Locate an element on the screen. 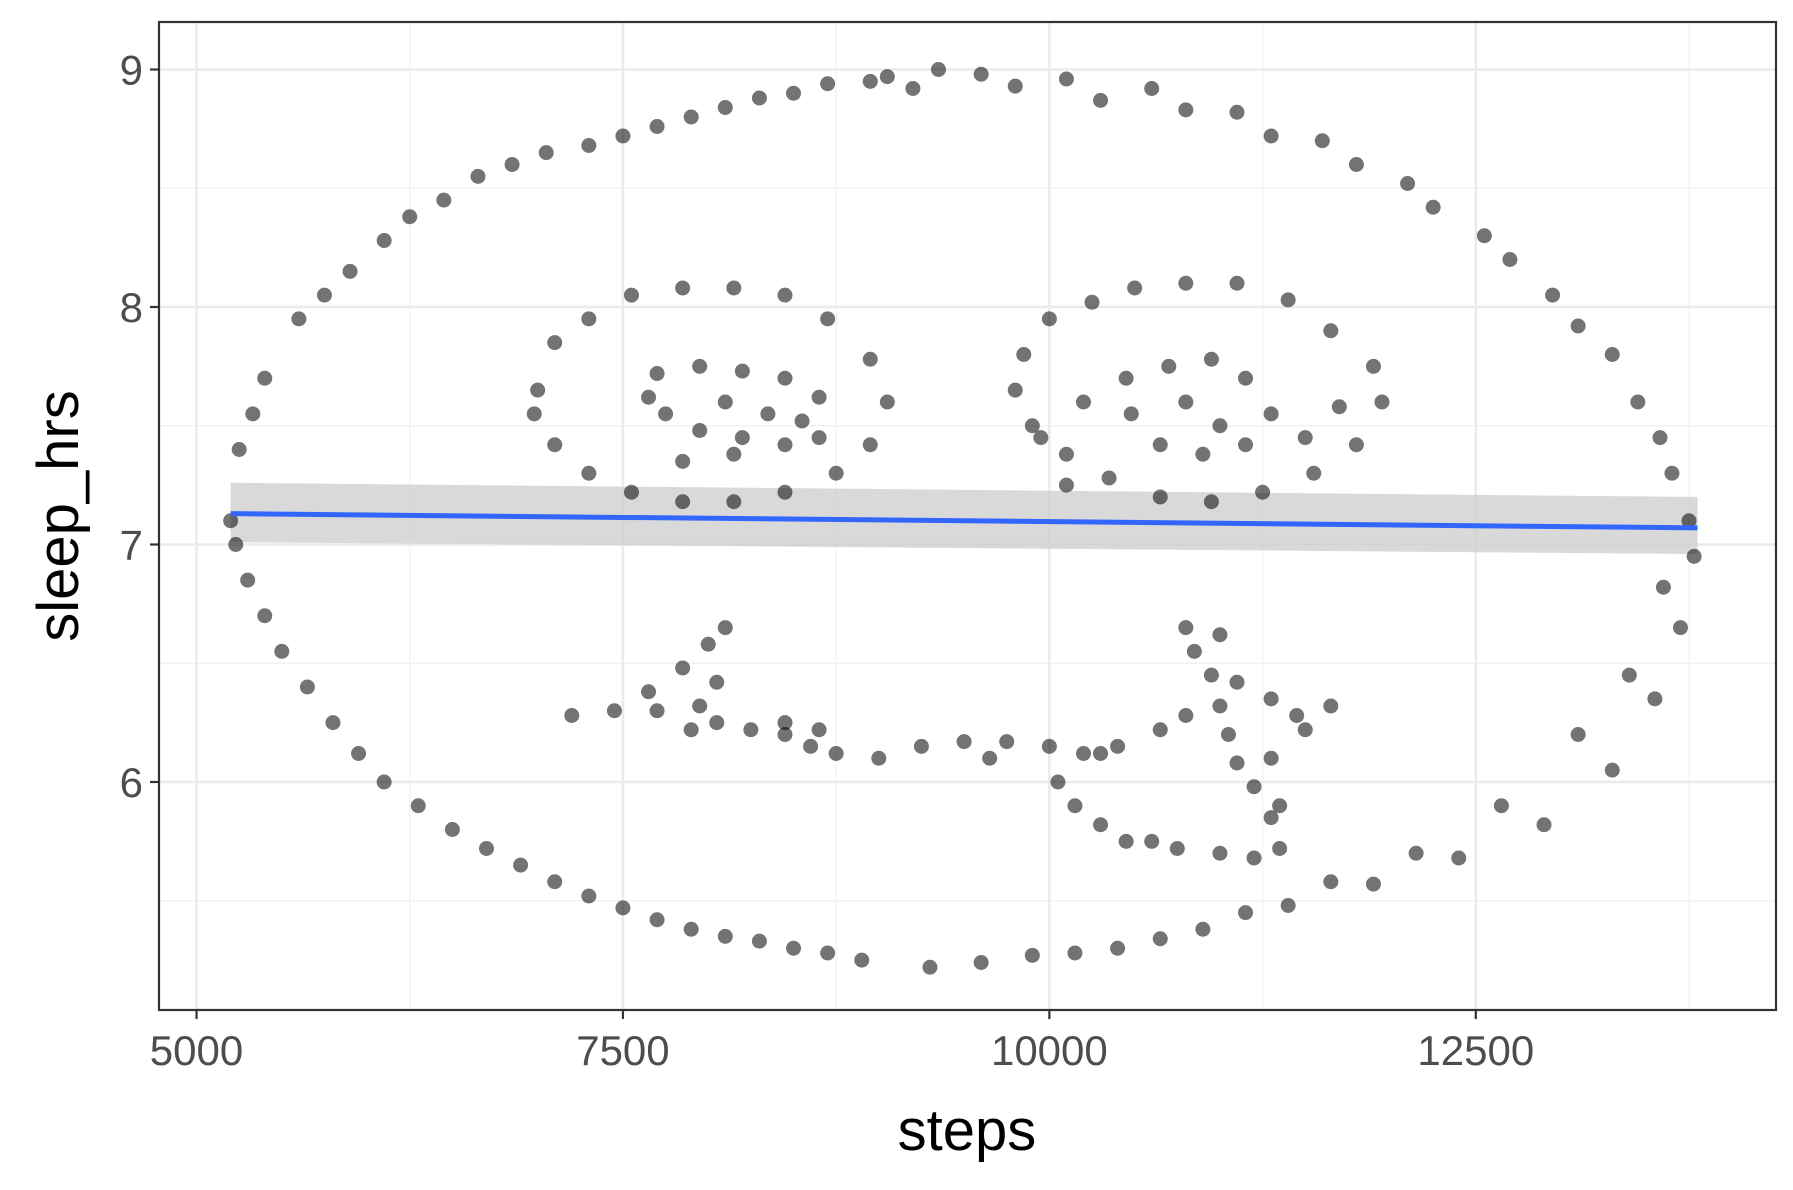 The height and width of the screenshot is (1190, 1793). x-axis-ticks: 5000 7500 10000 12500 is located at coordinates (842, 1042).